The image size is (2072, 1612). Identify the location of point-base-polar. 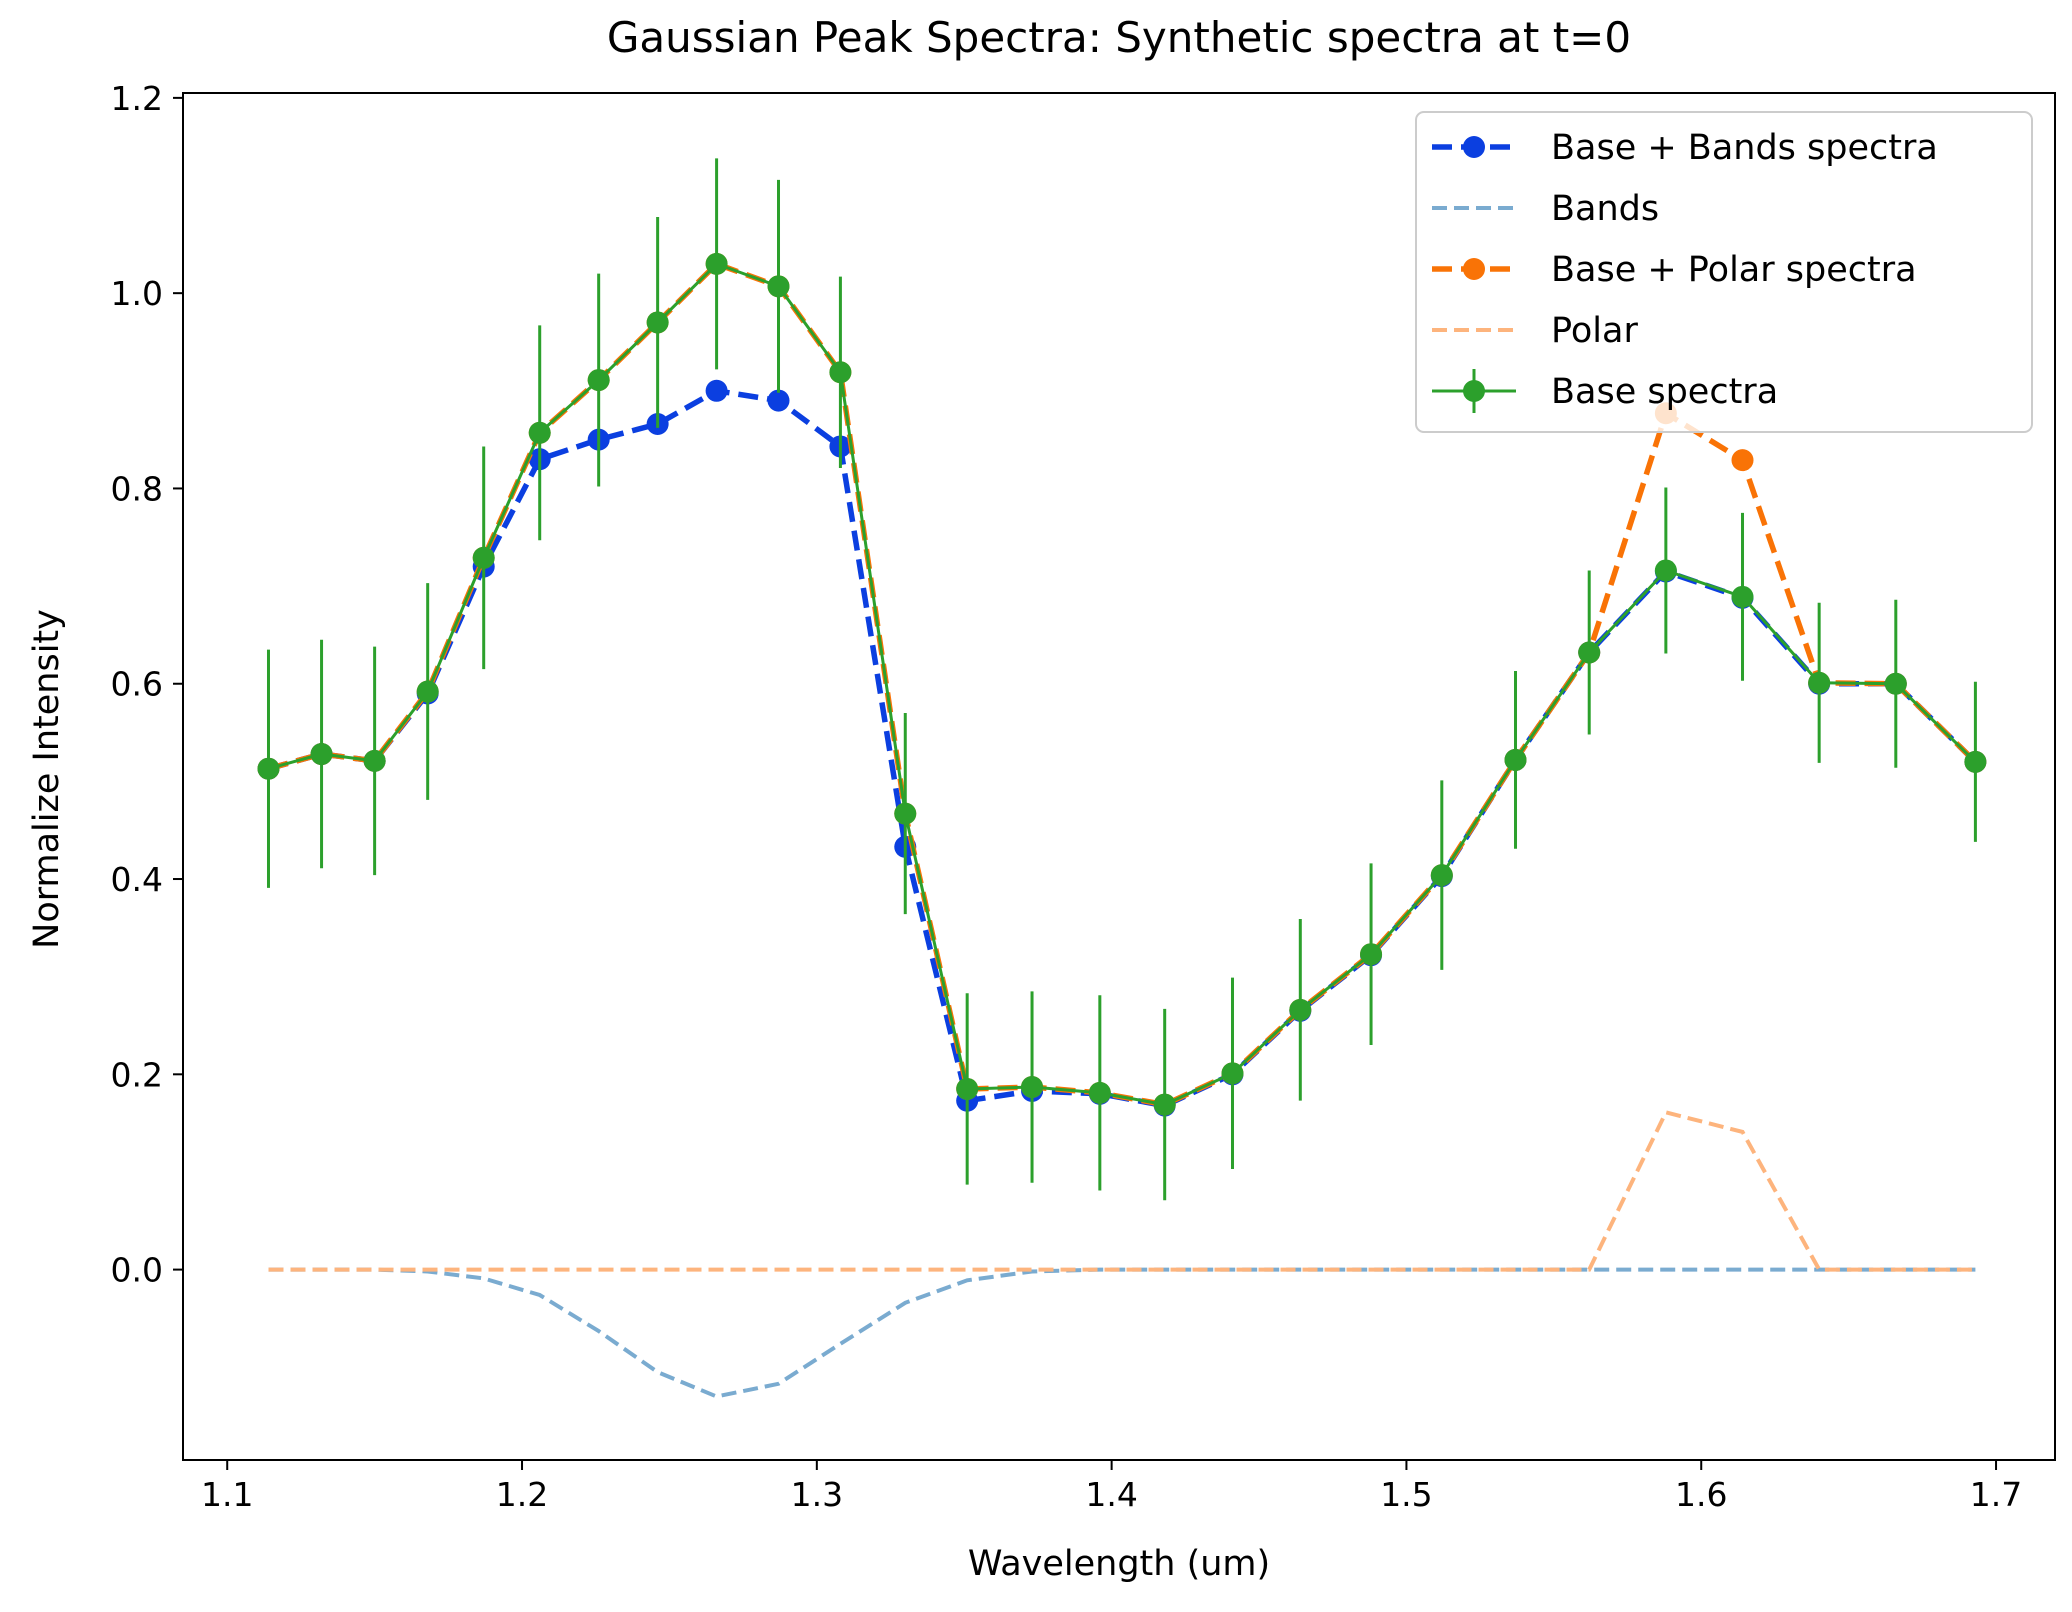
(1742, 460).